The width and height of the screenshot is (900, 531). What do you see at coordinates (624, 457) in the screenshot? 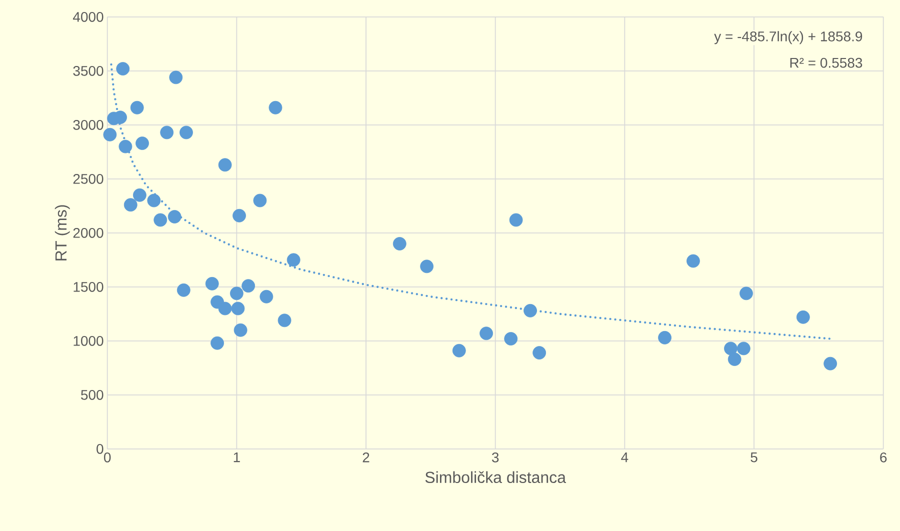
I see `x-tick-label: 4` at bounding box center [624, 457].